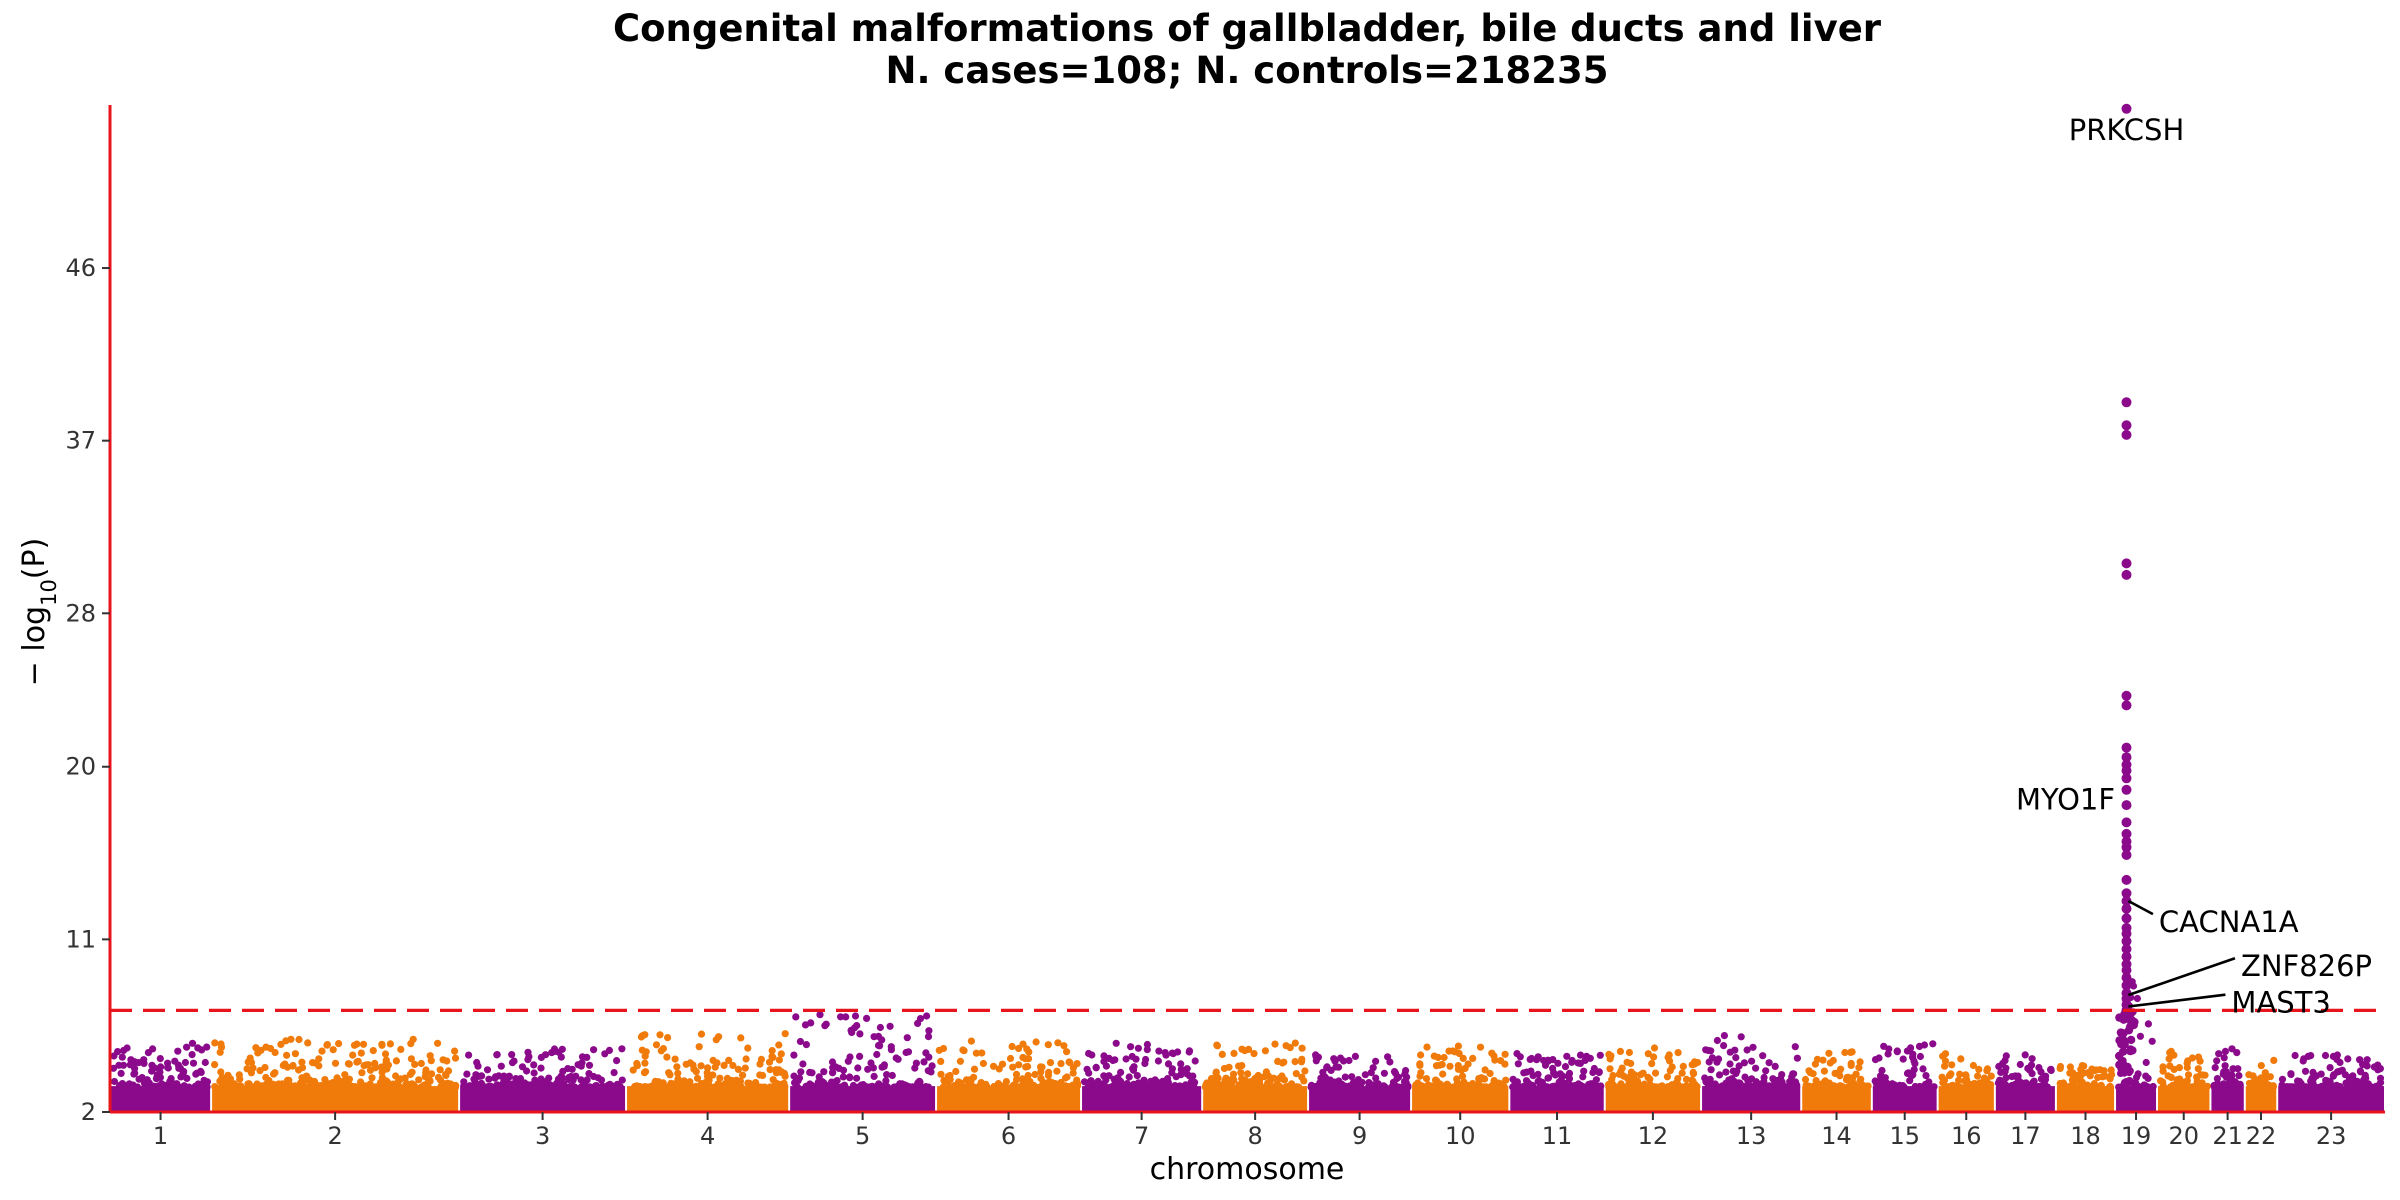 The width and height of the screenshot is (2400, 1200). I want to click on chromosome-8-points, so click(1255, 1075).